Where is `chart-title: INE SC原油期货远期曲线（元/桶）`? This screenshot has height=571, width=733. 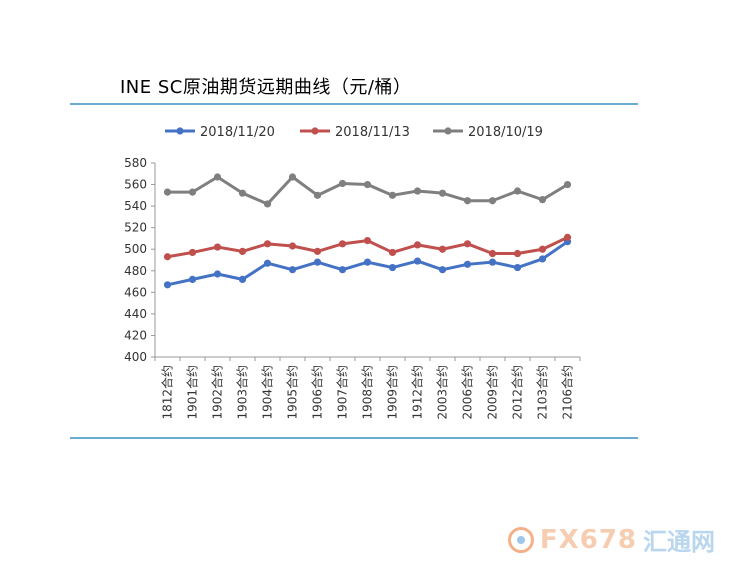
chart-title: INE SC原油期货远期曲线（元/桶） is located at coordinates (265, 87).